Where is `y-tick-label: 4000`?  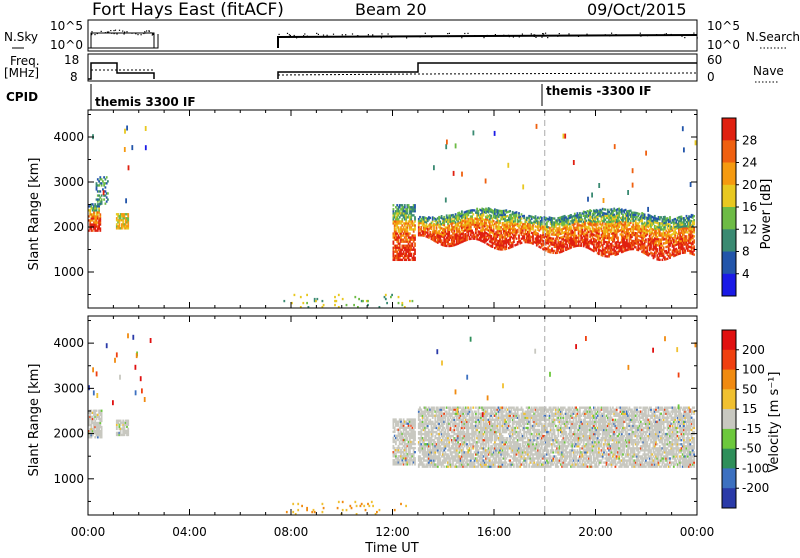 y-tick-label: 4000 is located at coordinates (68, 137).